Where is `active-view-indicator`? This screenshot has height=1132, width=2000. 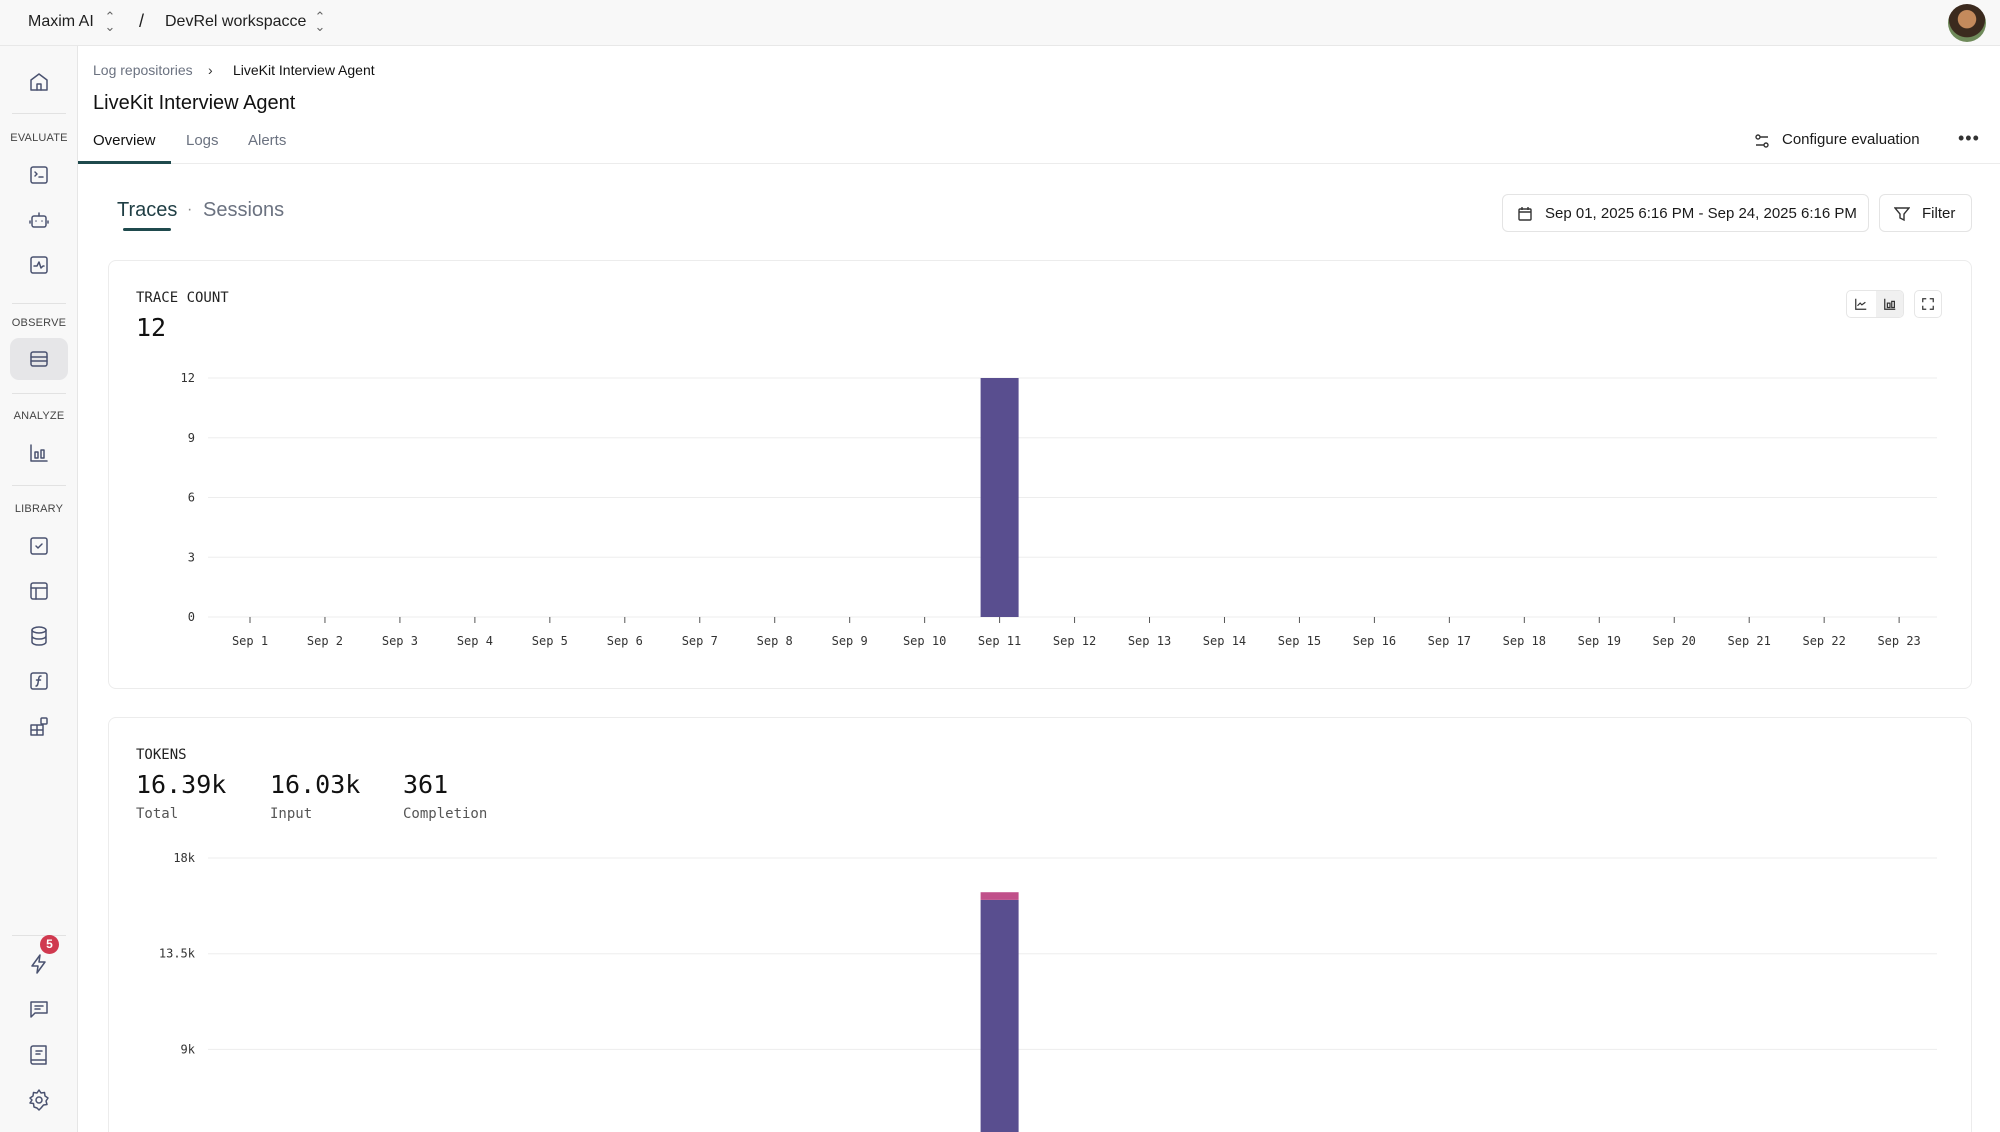
active-view-indicator is located at coordinates (147, 229).